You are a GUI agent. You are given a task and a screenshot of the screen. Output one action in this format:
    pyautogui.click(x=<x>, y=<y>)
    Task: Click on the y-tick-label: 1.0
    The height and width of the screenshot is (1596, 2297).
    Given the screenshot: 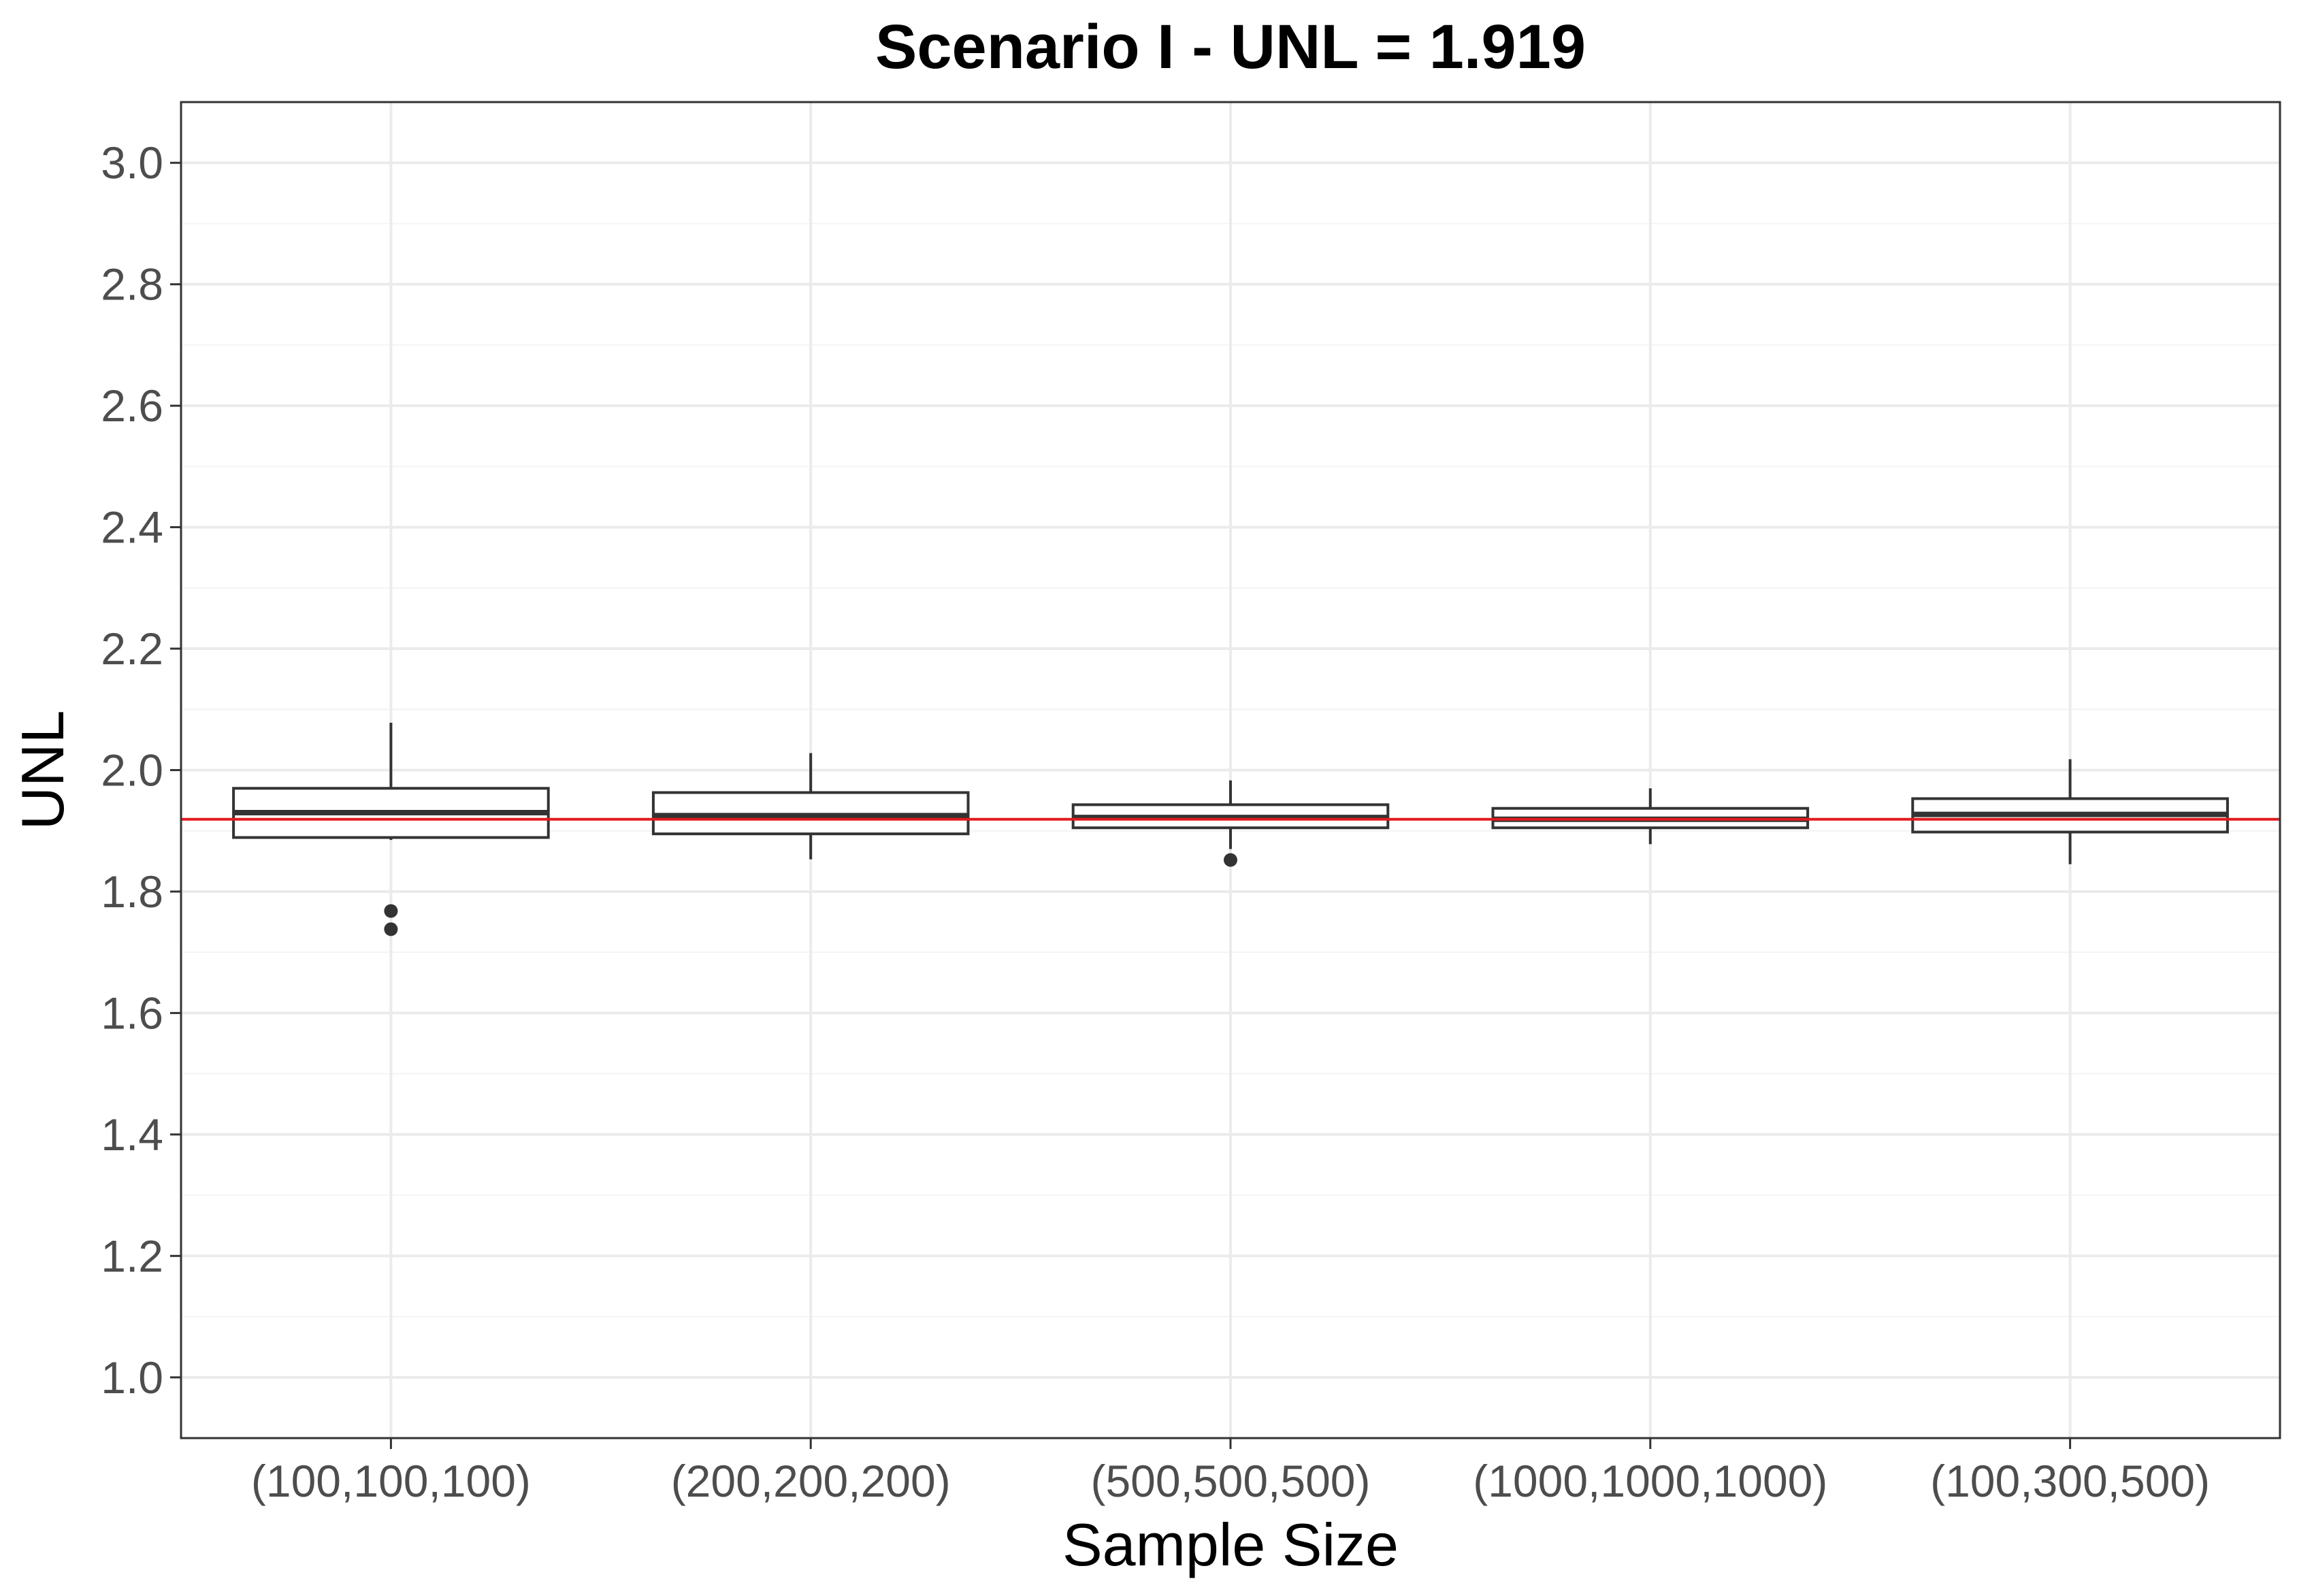 What is the action you would take?
    pyautogui.click(x=132, y=1377)
    